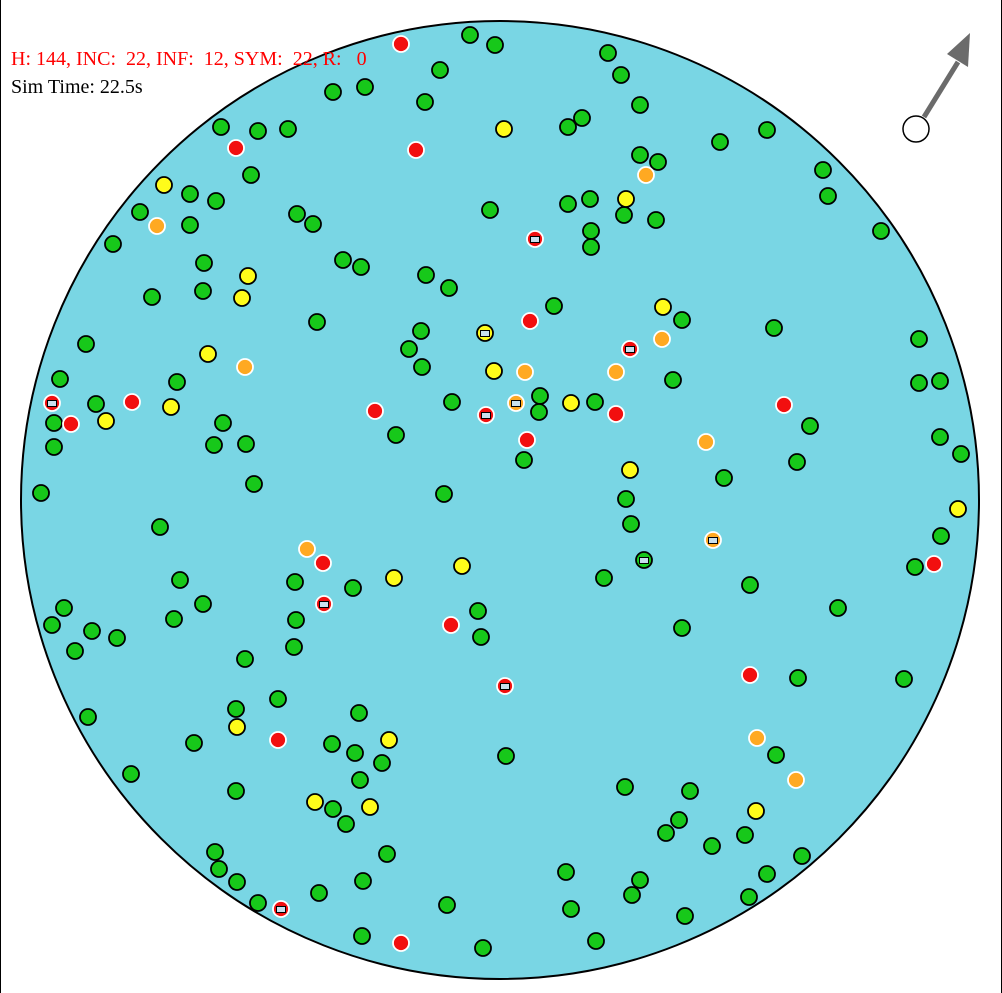 This screenshot has width=1002, height=993. I want to click on wind-direction-arrow-icon, so click(936, 88).